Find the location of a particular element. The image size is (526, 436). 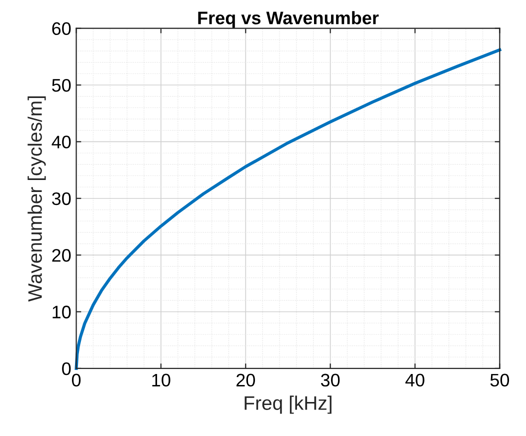

x-tick-label: 10 is located at coordinates (161, 380).